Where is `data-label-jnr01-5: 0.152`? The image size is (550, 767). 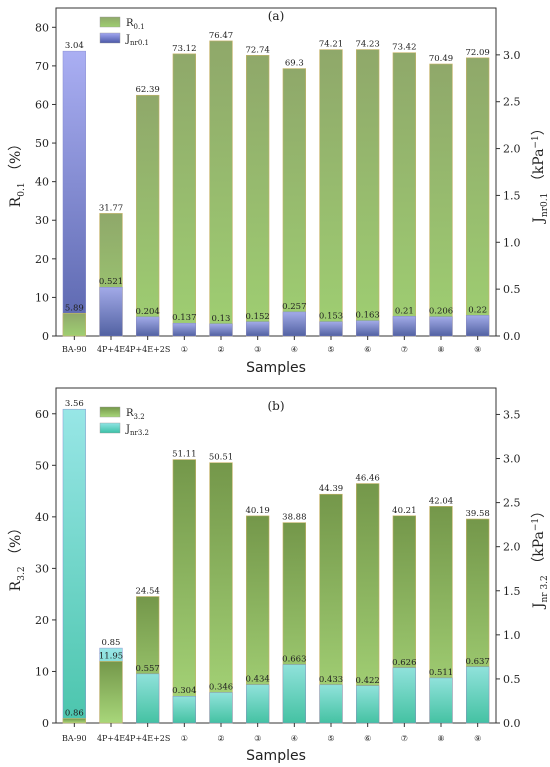
data-label-jnr01-5: 0.152 is located at coordinates (257, 317).